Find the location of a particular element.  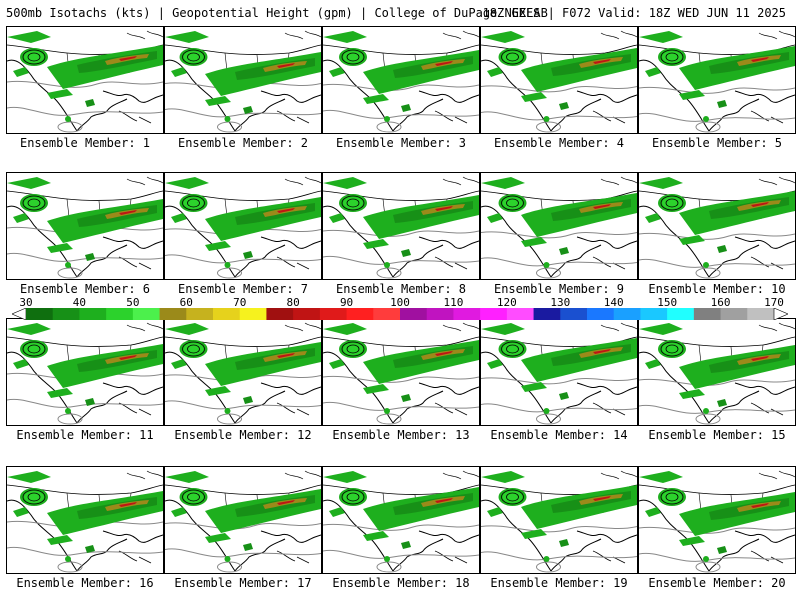

ensemble-member-label: Ensemble Member: 11 is located at coordinates (85, 435).